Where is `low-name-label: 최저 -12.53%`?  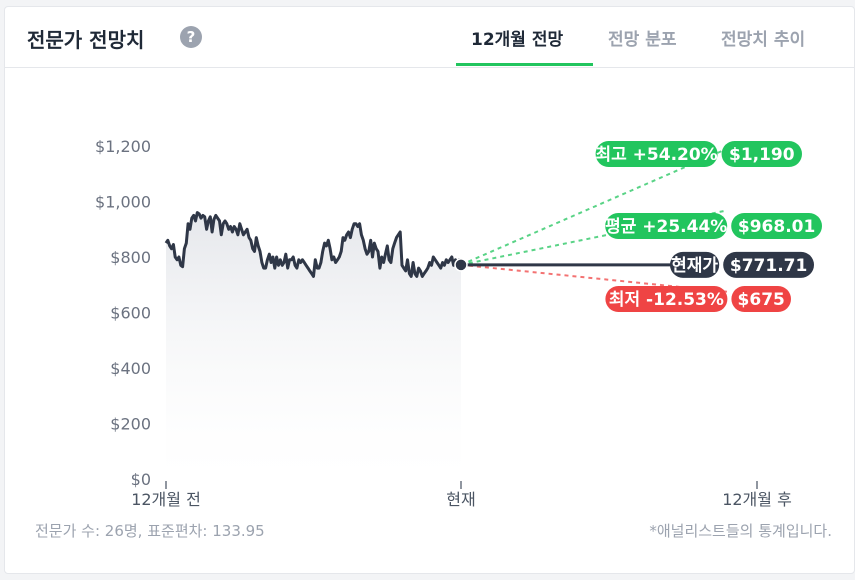 low-name-label: 최저 -12.53% is located at coordinates (666, 300).